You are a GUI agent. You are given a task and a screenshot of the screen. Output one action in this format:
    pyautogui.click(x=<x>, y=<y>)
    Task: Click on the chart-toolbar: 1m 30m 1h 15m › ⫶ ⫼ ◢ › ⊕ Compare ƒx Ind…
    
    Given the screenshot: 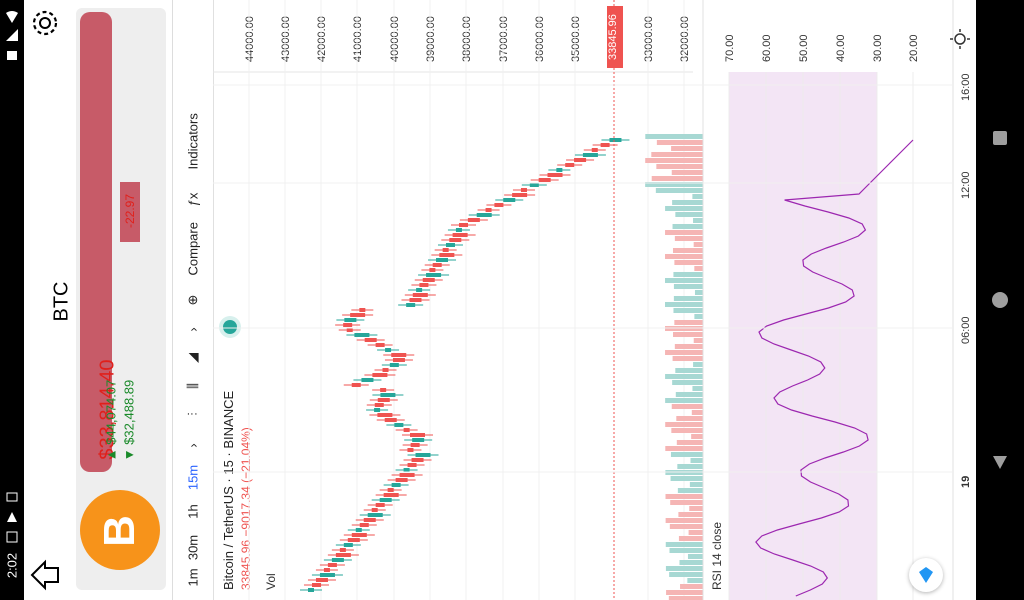 What is the action you would take?
    pyautogui.click(x=193, y=300)
    